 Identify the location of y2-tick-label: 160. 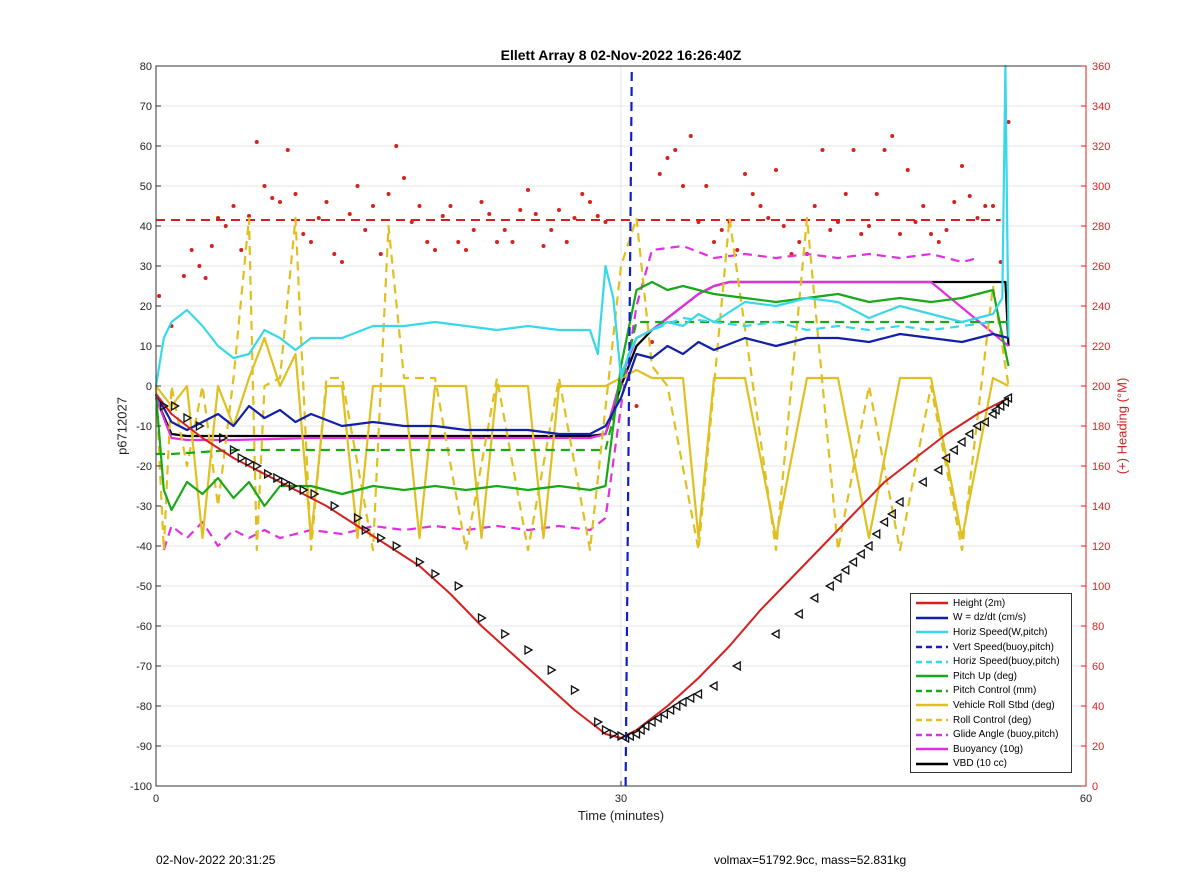
(1101, 467).